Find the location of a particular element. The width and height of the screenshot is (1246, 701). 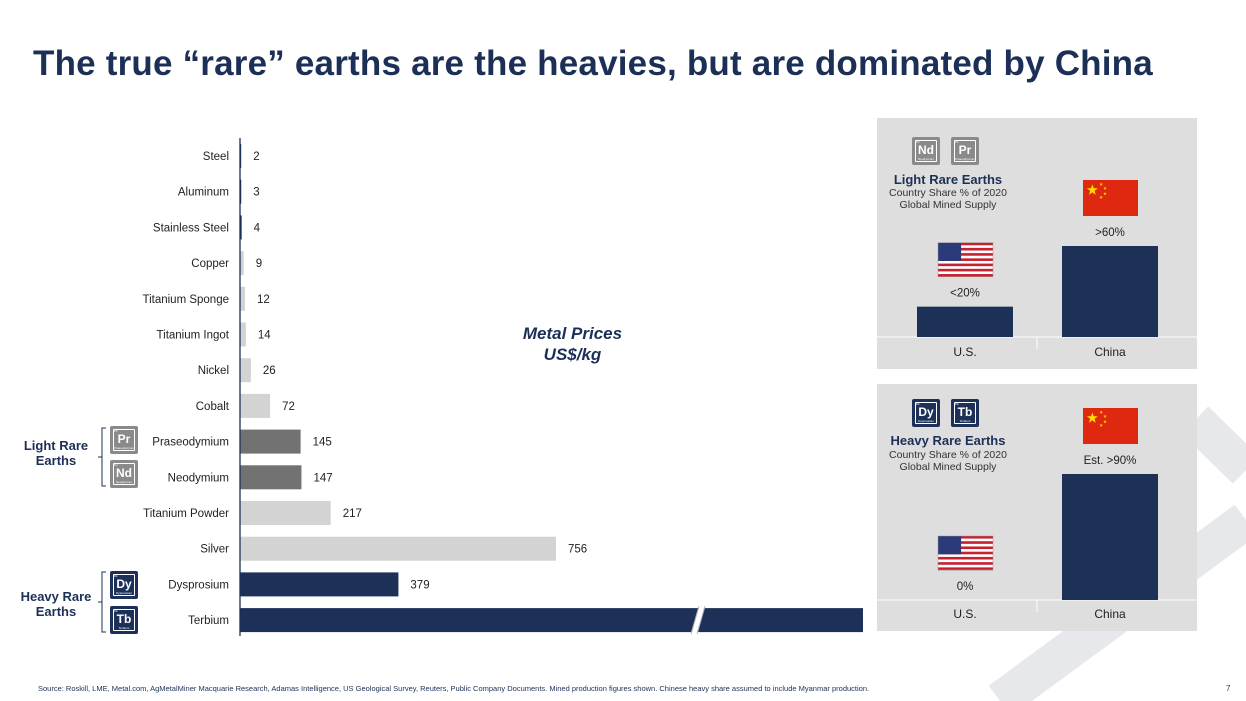

us-flag-icon is located at coordinates (965, 259).